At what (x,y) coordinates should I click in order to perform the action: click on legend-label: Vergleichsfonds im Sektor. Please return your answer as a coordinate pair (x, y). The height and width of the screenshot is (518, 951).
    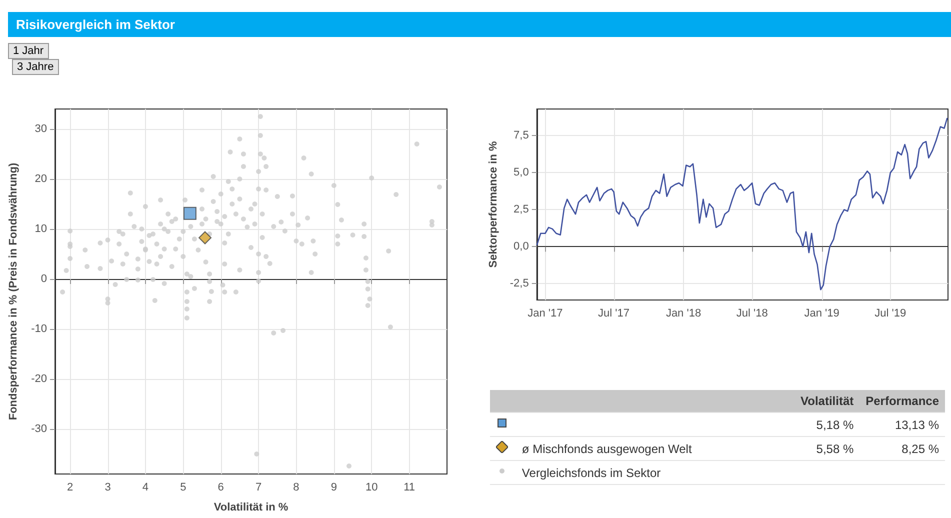
    Looking at the image, I should click on (655, 472).